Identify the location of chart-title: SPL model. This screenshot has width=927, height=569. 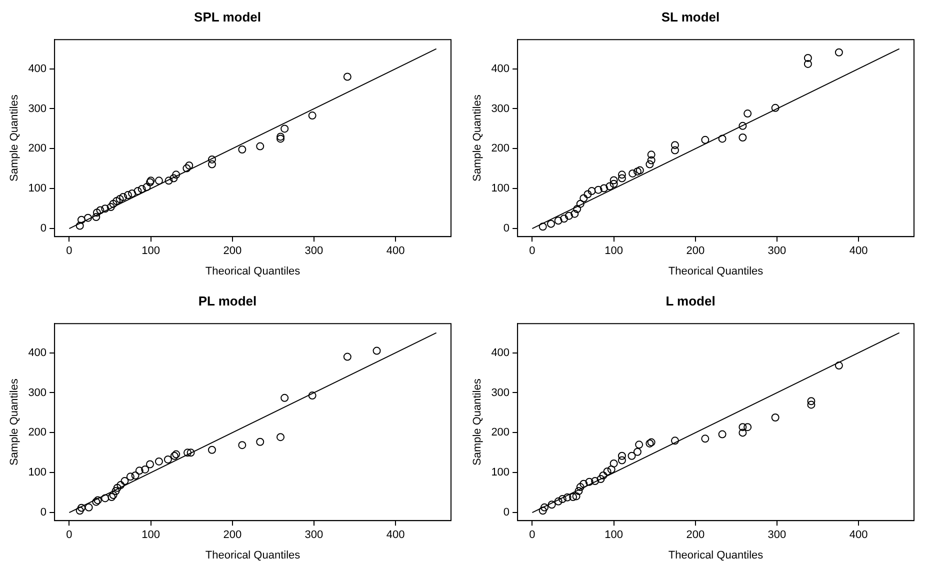
(227, 16).